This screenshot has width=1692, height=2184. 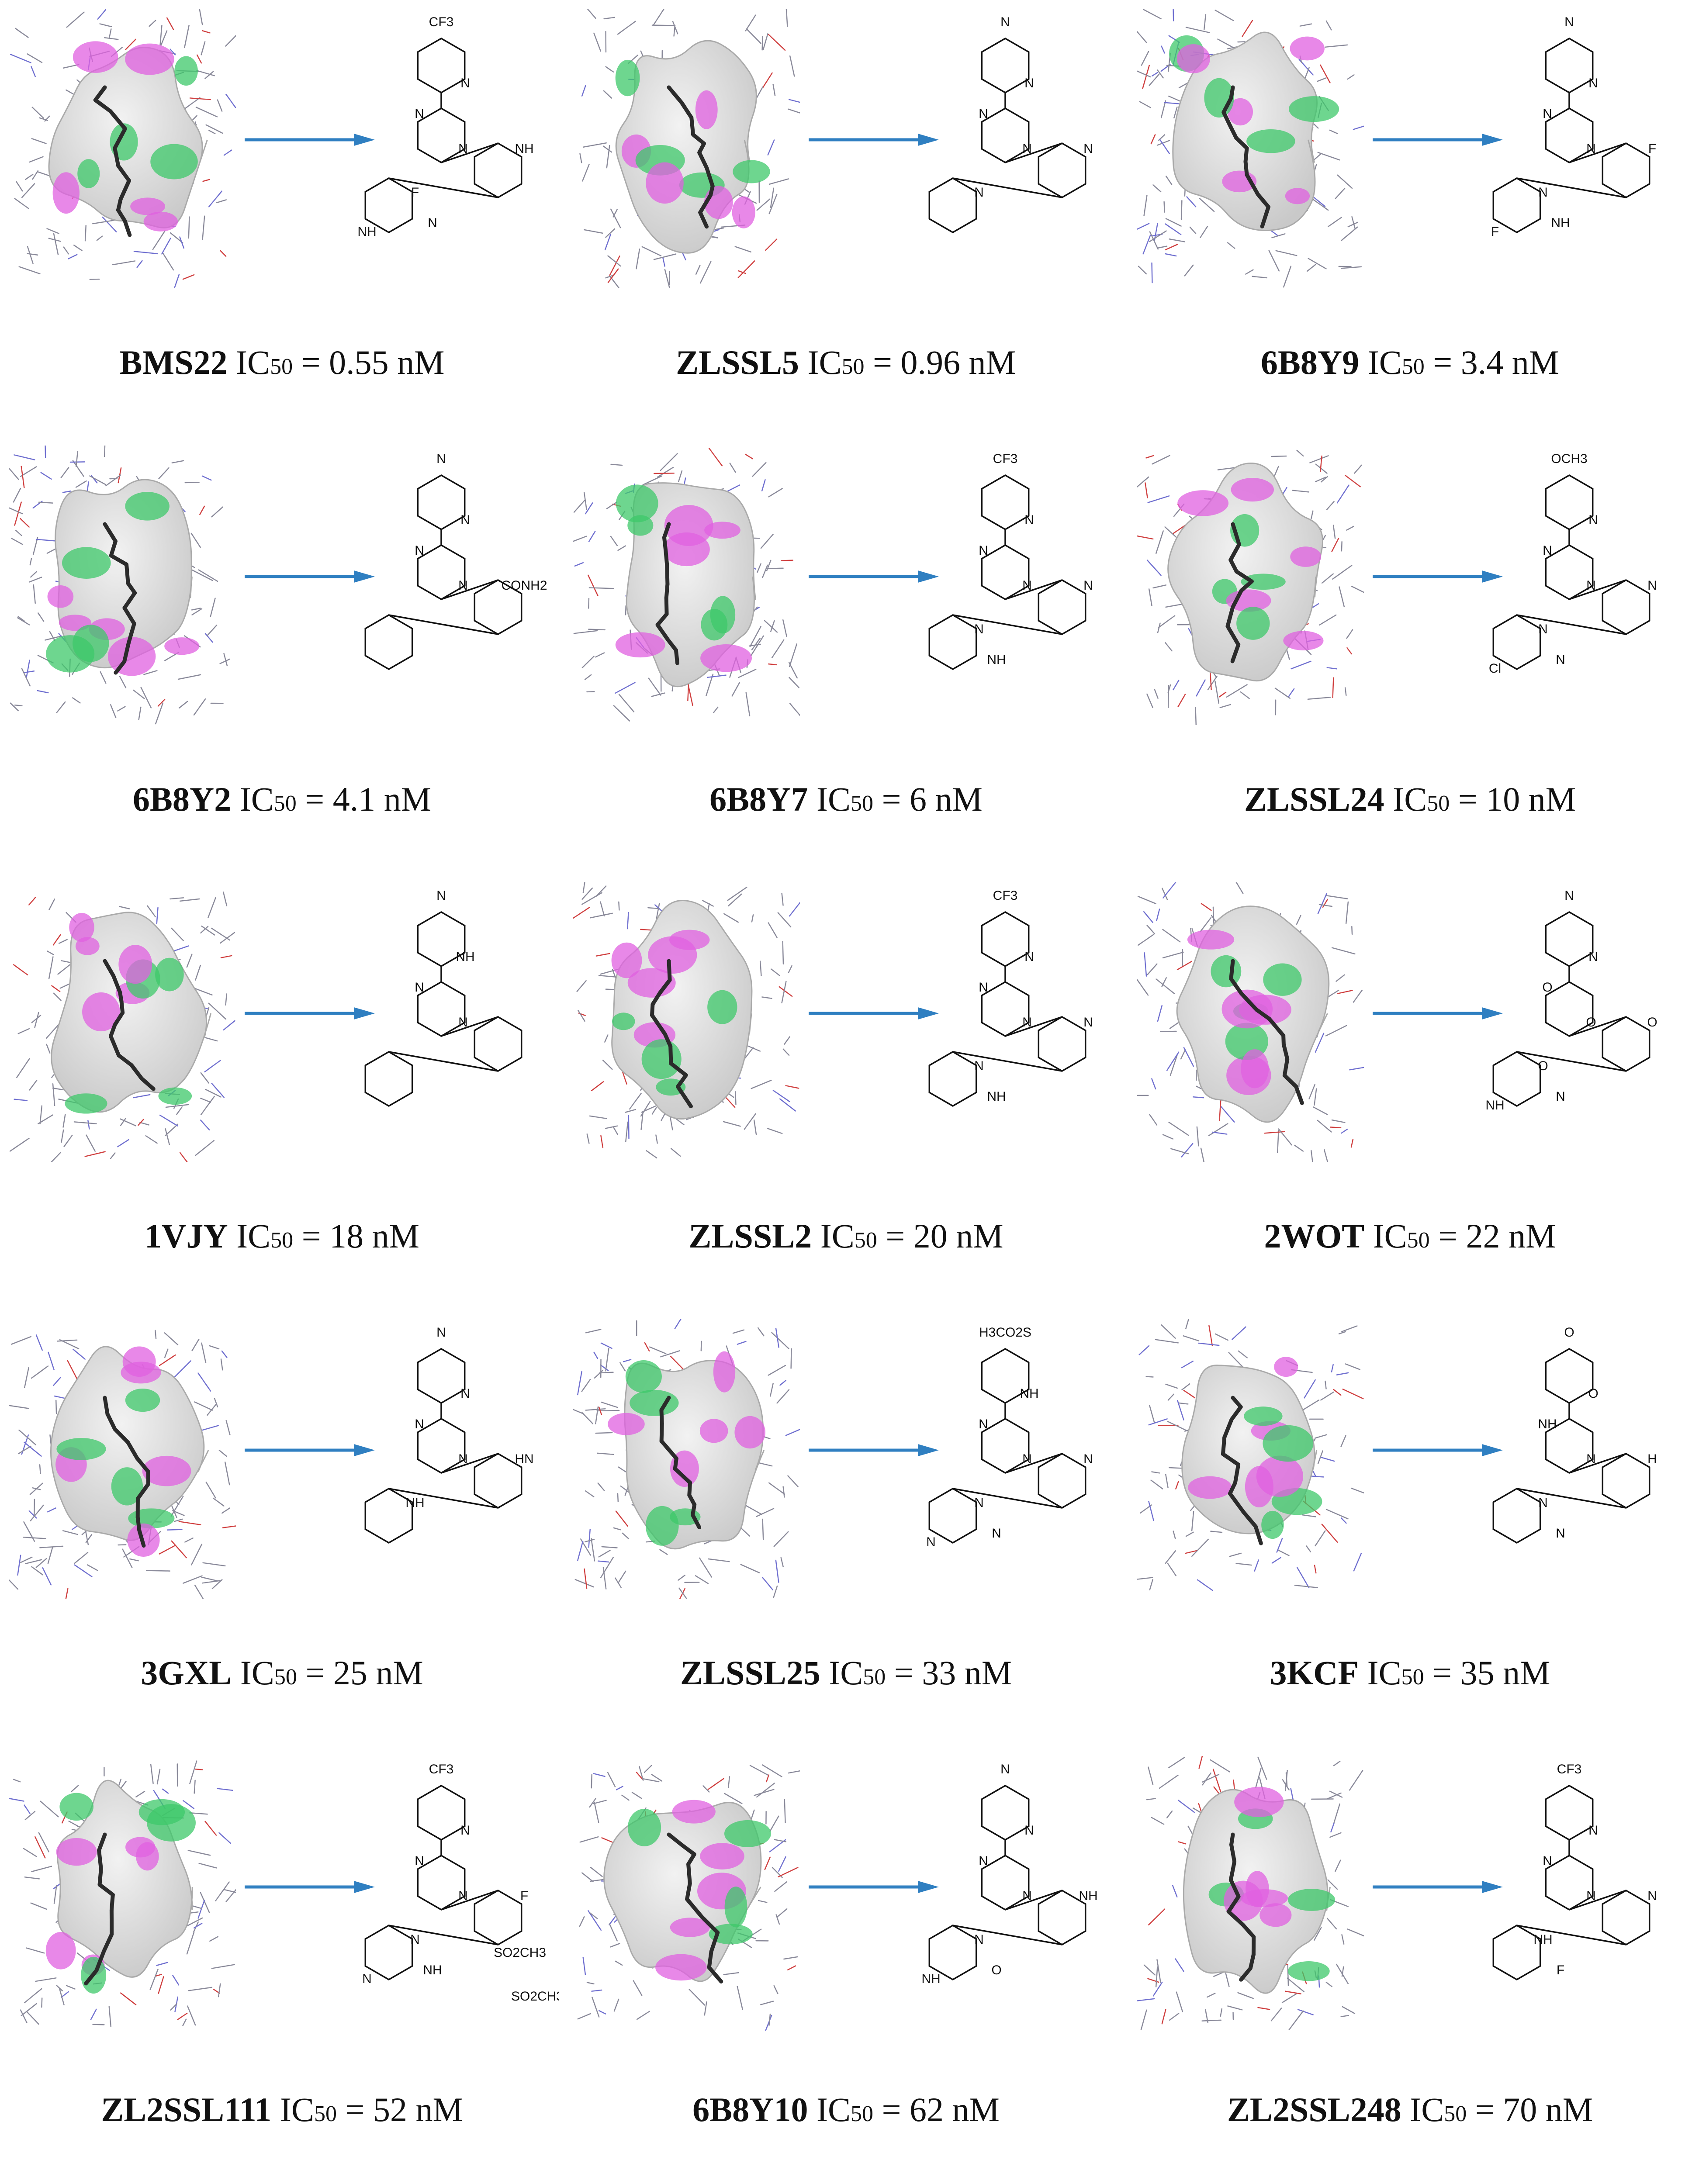 I want to click on ic-value: 20 nM, so click(x=958, y=1236).